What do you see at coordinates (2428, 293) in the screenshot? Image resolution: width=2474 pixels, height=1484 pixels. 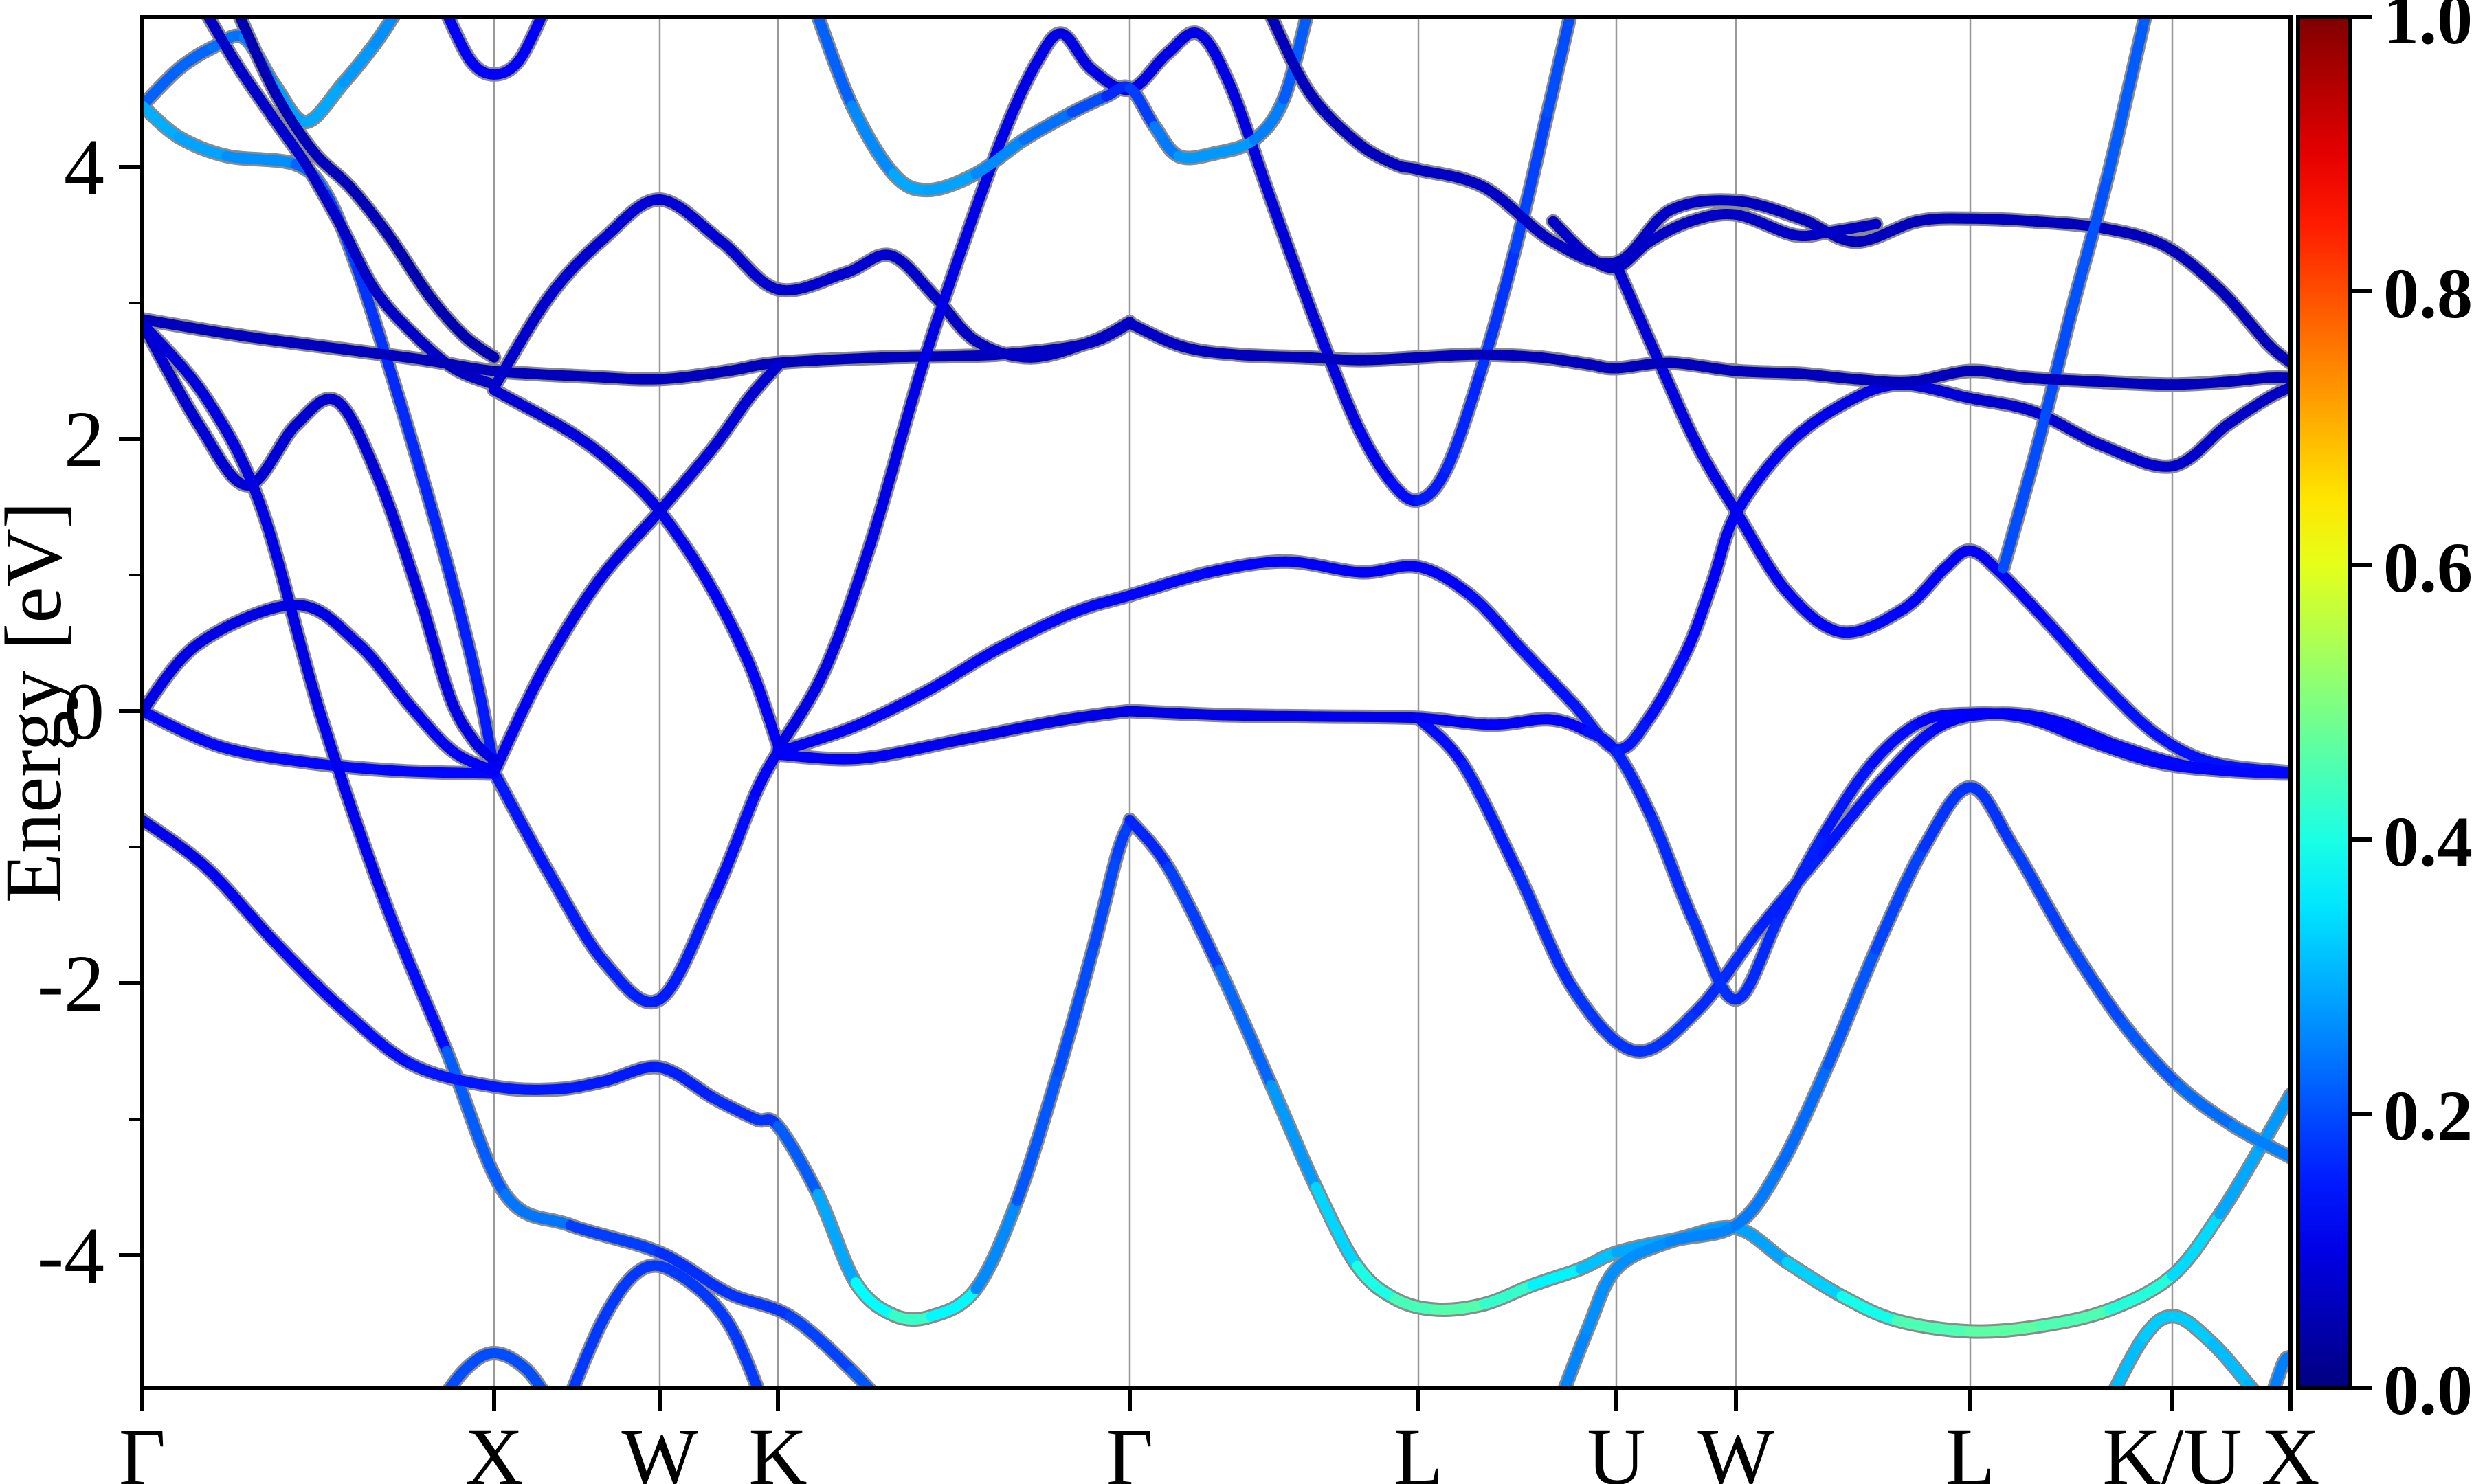 I see `colorbar-tick-label-0.8: 0.8` at bounding box center [2428, 293].